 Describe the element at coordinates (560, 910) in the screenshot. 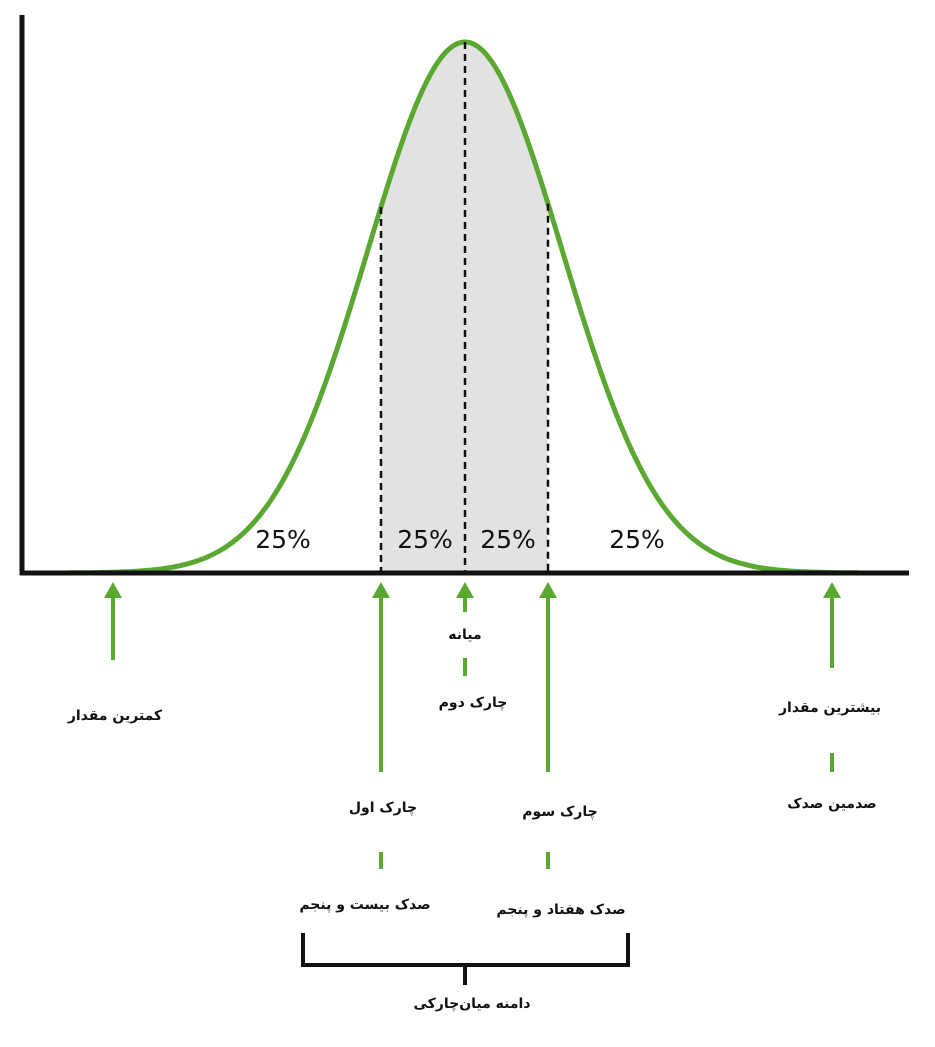

I see `marker-sublabel: صدک هفتاد و پنجم` at that location.